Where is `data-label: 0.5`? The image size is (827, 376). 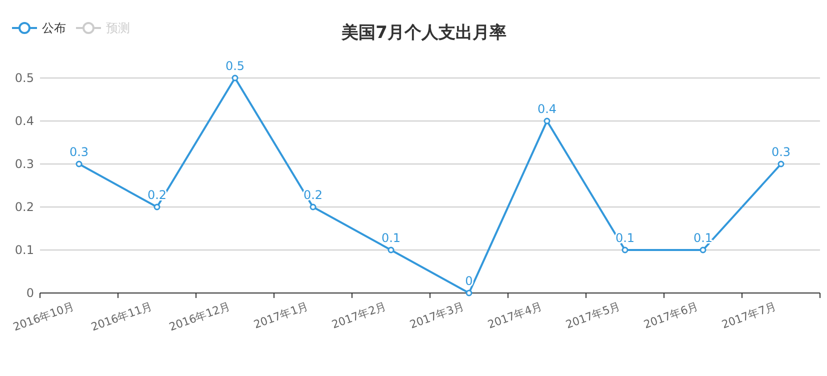 data-label: 0.5 is located at coordinates (235, 66).